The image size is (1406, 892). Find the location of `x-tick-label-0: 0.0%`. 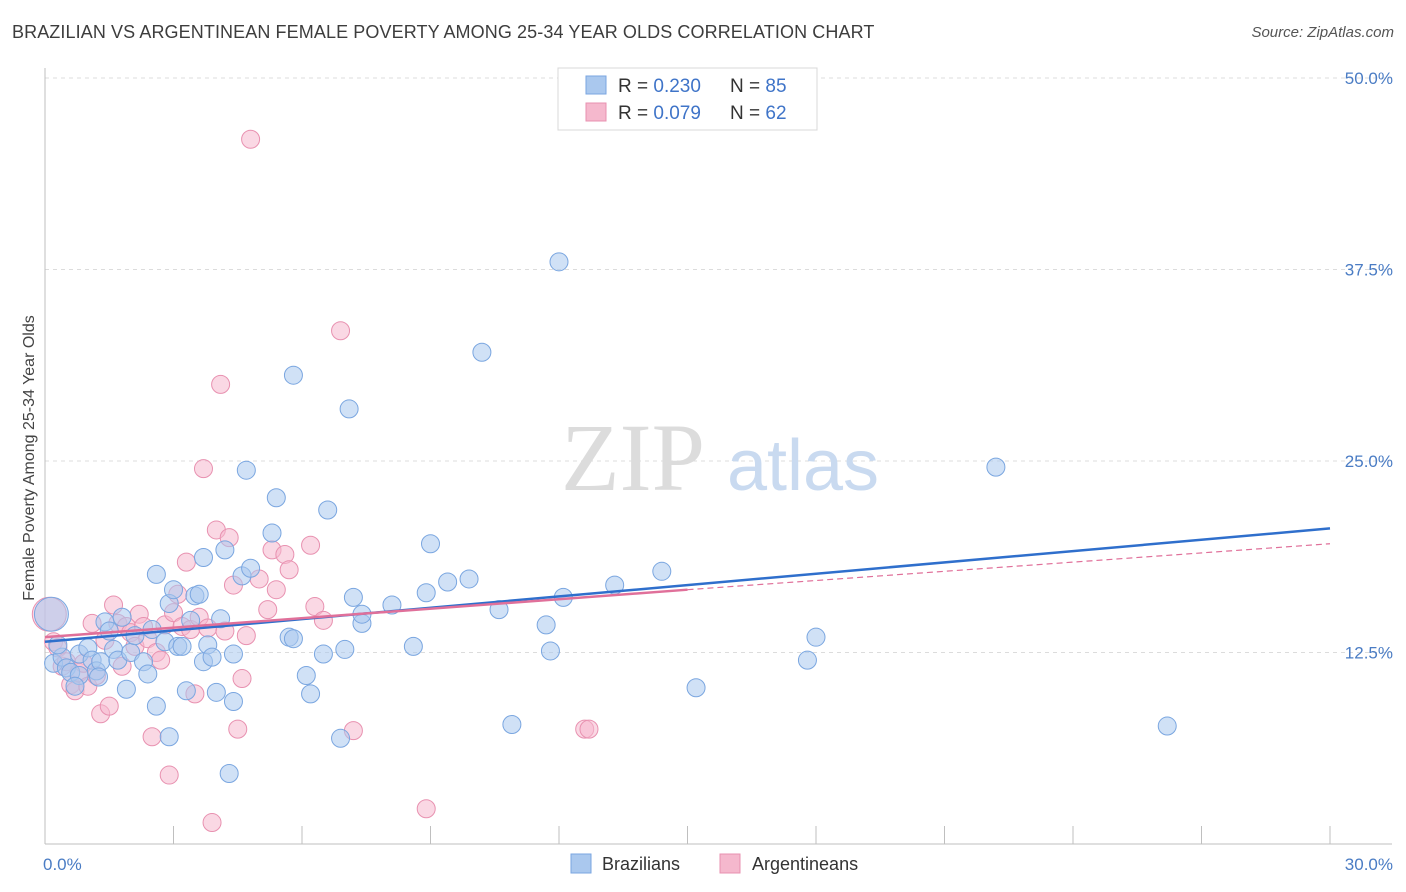

x-tick-label-0: 0.0% is located at coordinates (62, 864).